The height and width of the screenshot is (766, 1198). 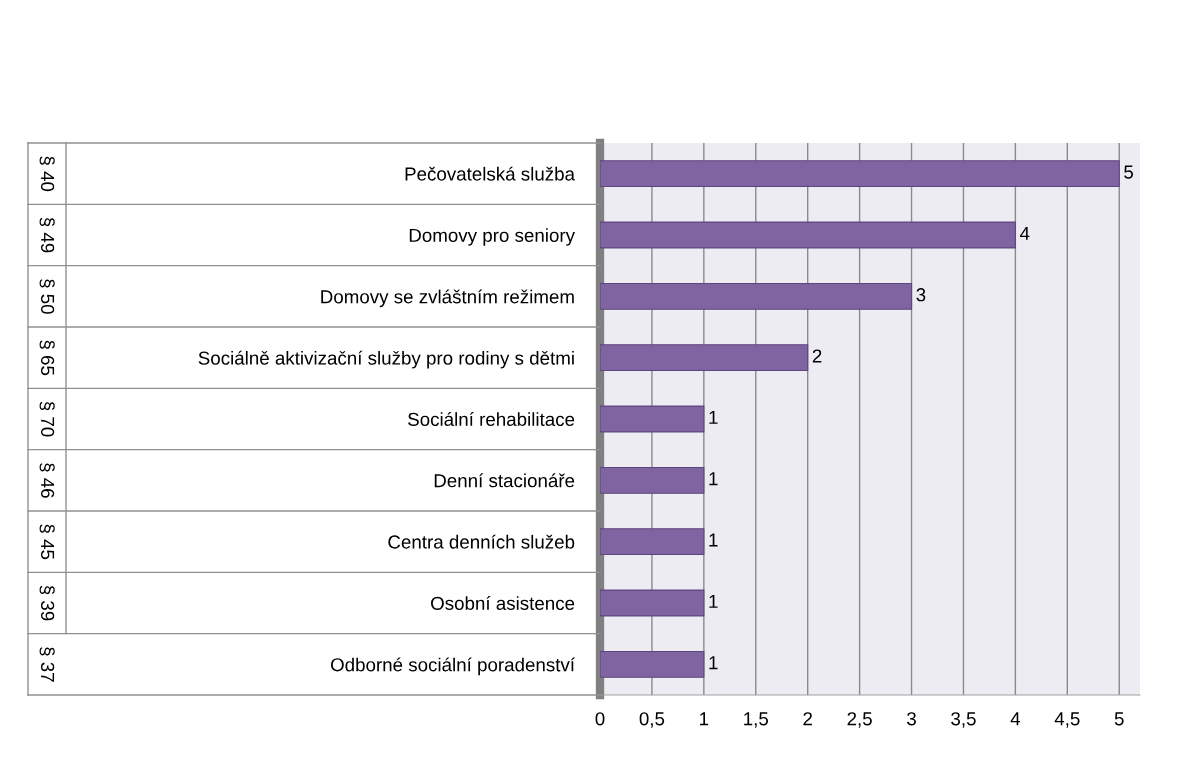 What do you see at coordinates (600, 719) in the screenshot?
I see `x-tick-label: 0` at bounding box center [600, 719].